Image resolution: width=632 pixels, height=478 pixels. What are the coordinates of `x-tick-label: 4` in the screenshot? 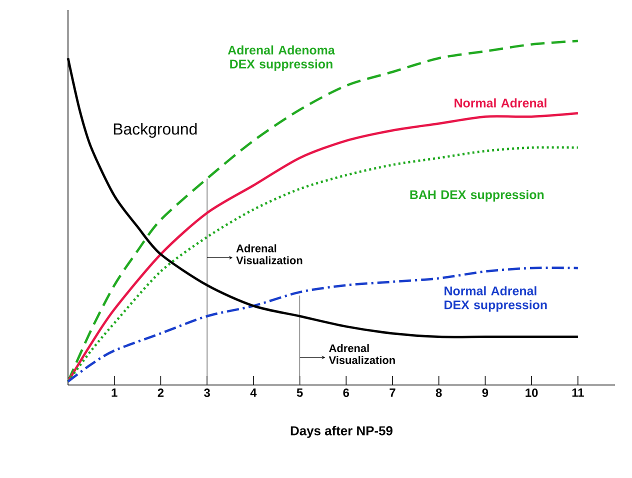 It's located at (253, 392).